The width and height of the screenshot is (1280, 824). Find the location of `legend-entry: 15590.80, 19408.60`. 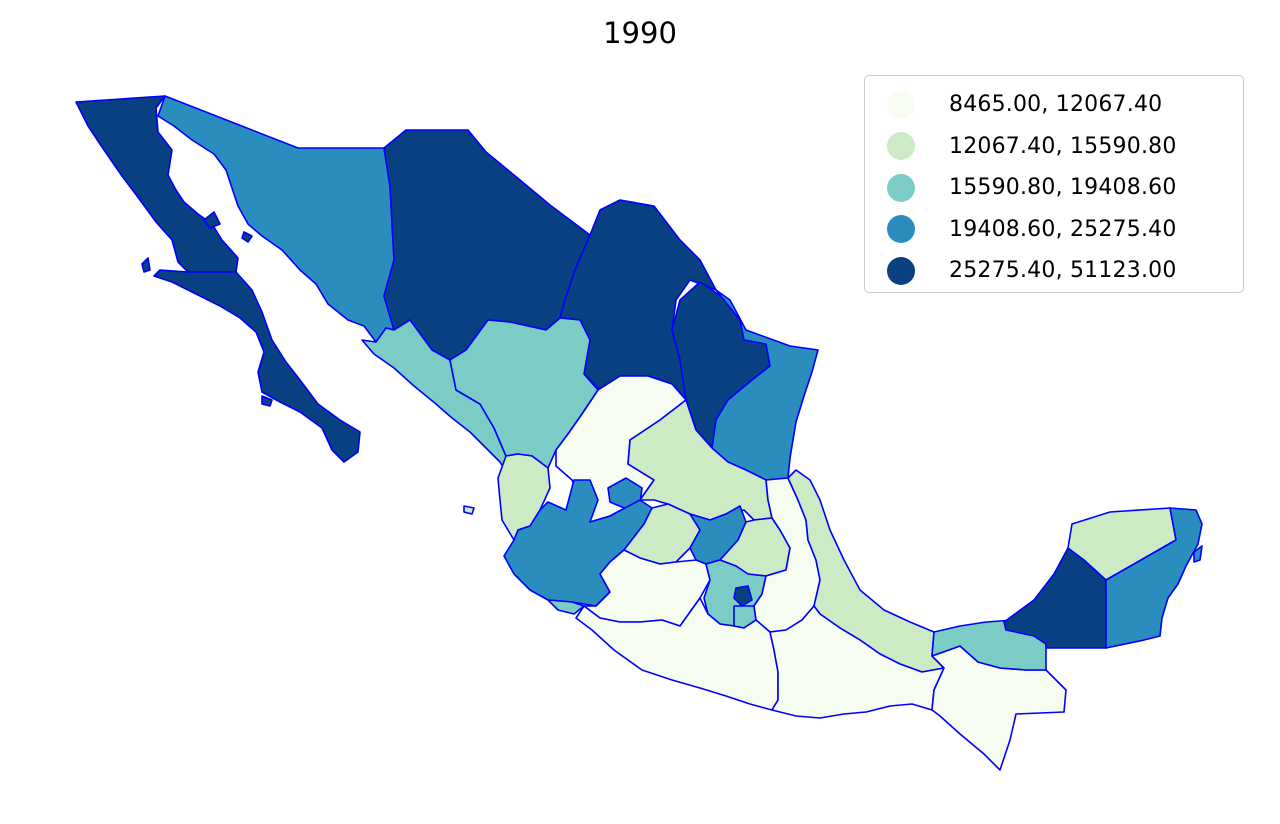

legend-entry: 15590.80, 19408.60 is located at coordinates (1059, 188).